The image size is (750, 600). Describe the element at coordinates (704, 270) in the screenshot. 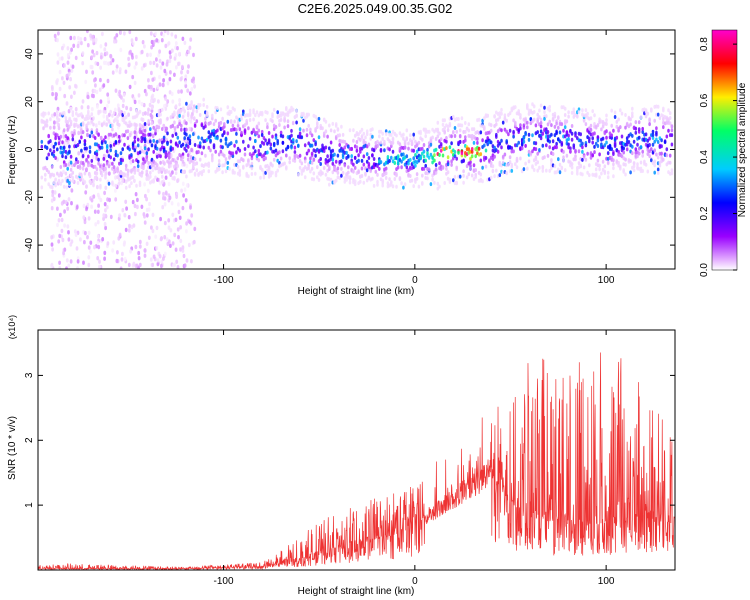

I see `colorbar-tick-label: 0.0` at that location.